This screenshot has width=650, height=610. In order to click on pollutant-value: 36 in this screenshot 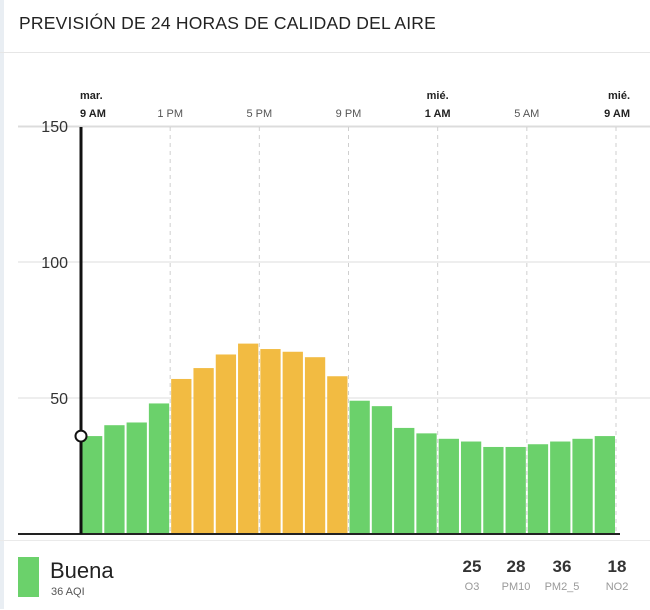, I will do `click(562, 566)`.